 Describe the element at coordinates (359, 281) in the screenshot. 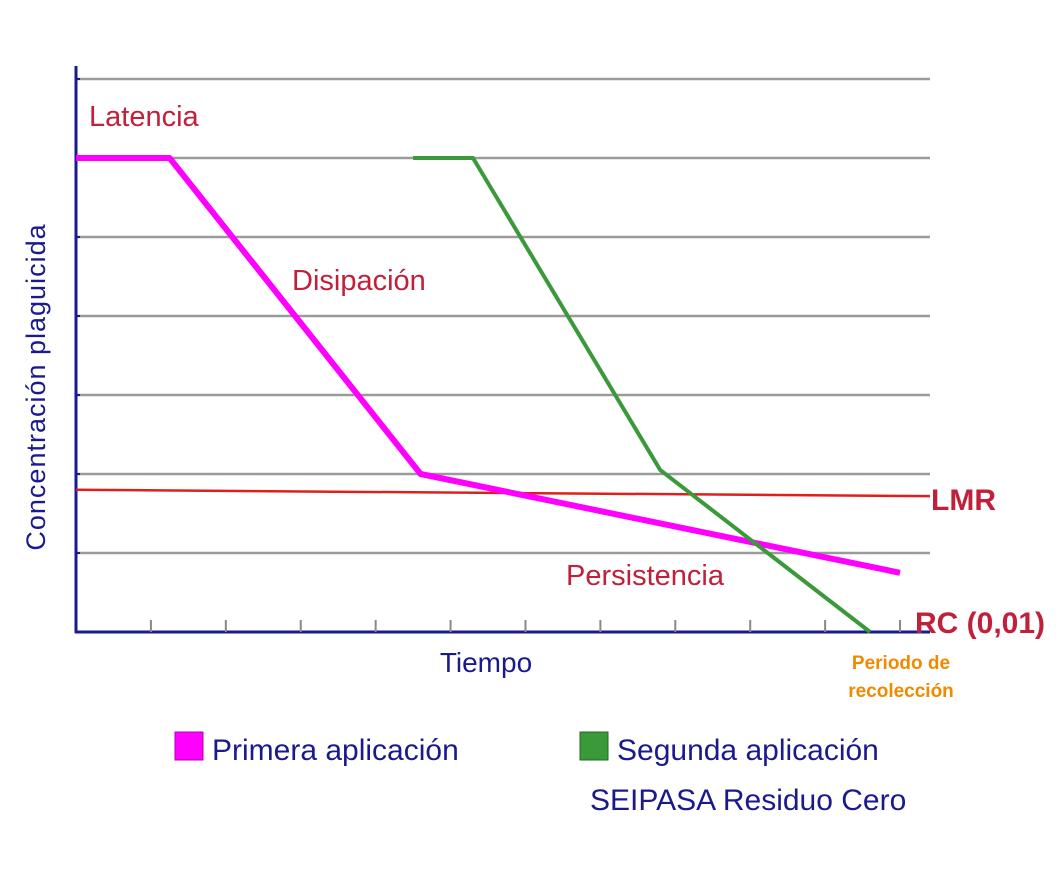

I see `annotation-disipacion: Disipación` at that location.